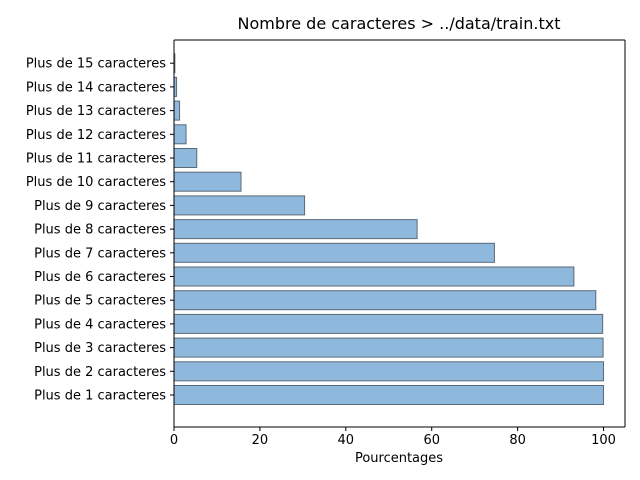  I want to click on x-axis-ticks: 0 20 40 60 80 100, so click(393, 437).